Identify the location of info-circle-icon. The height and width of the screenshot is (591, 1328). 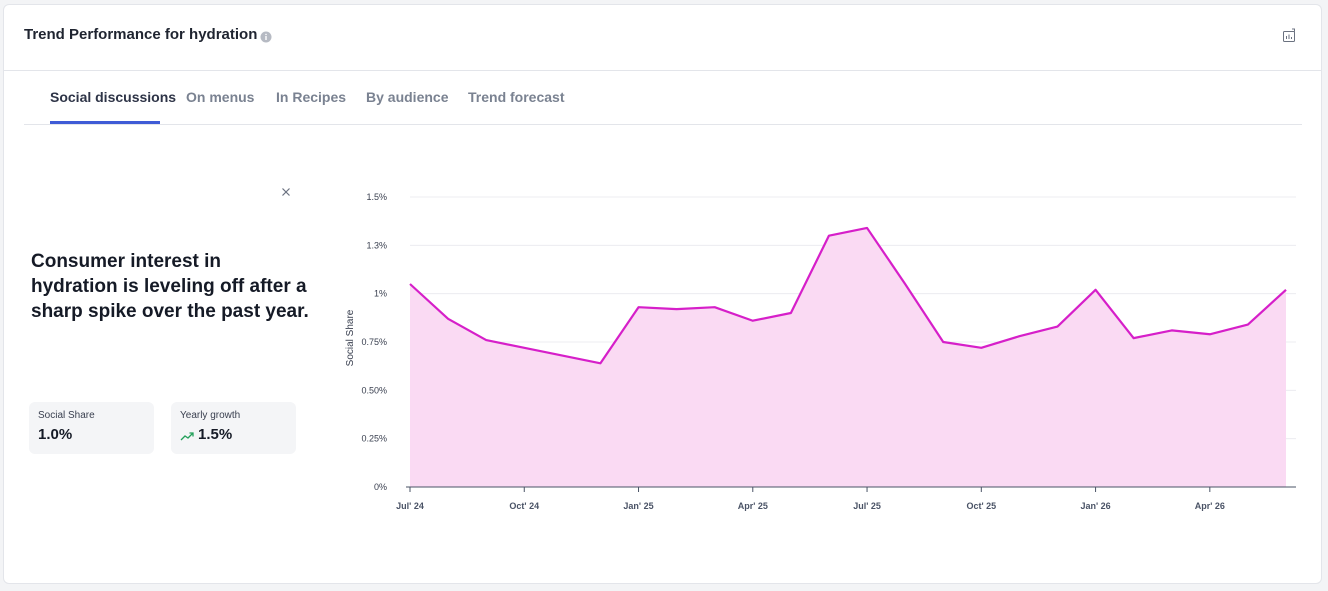
(266, 37).